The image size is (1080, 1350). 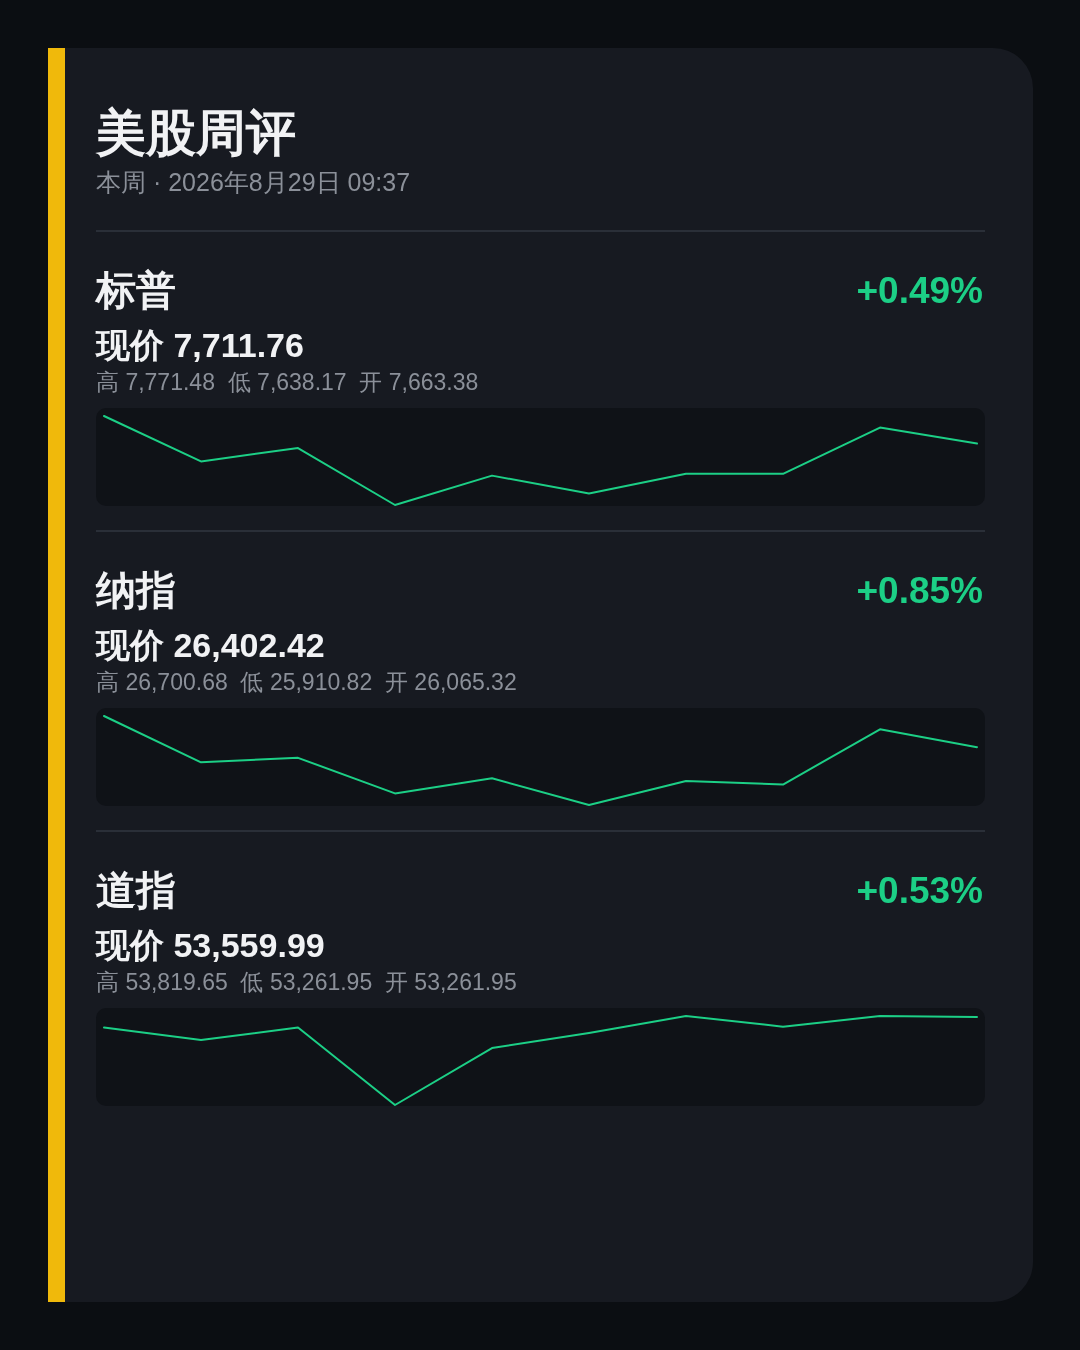 I want to click on text: +0.85%, so click(x=919, y=590).